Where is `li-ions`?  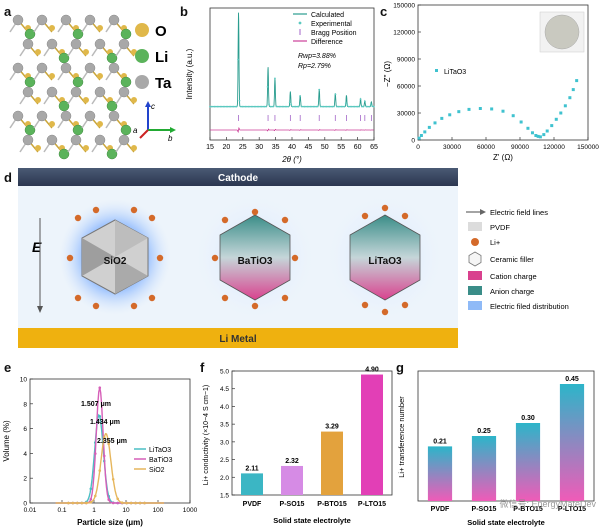
li-ions is located at coordinates (237, 260).